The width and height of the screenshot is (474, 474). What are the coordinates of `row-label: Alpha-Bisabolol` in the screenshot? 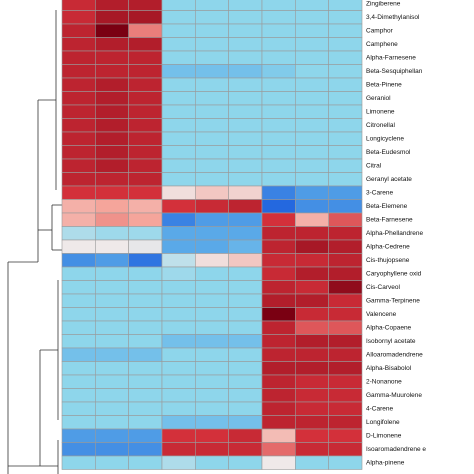 It's located at (389, 368).